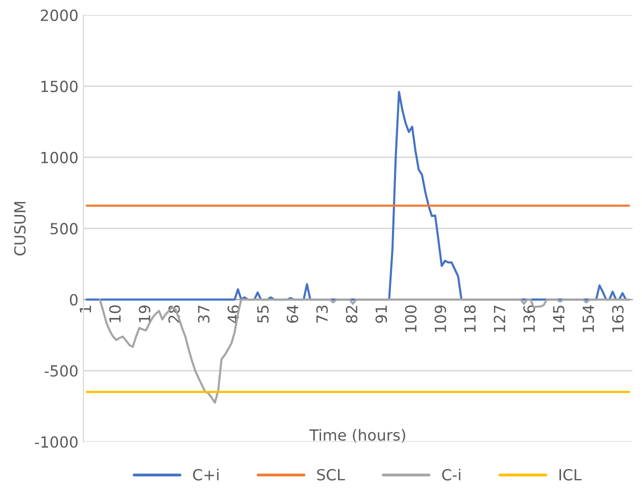 This screenshot has width=642, height=502. Describe the element at coordinates (381, 314) in the screenshot. I see `x-tick-label: 91` at that location.